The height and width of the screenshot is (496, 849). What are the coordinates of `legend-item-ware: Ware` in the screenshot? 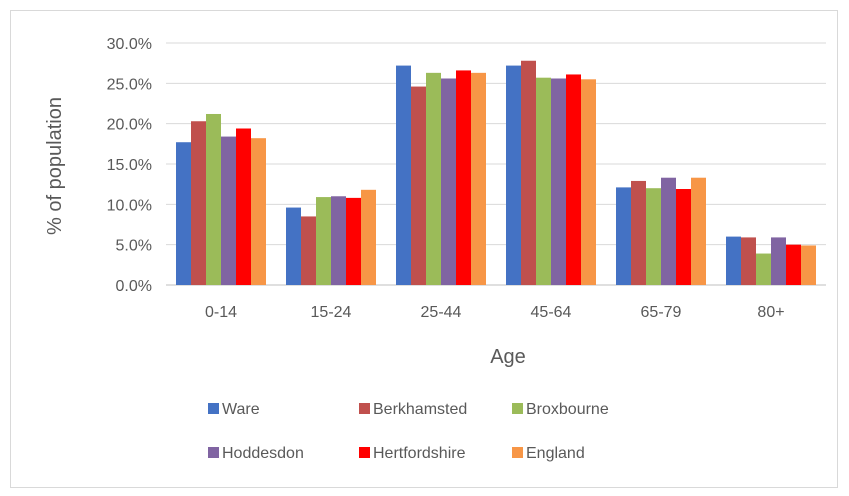 It's located at (234, 409).